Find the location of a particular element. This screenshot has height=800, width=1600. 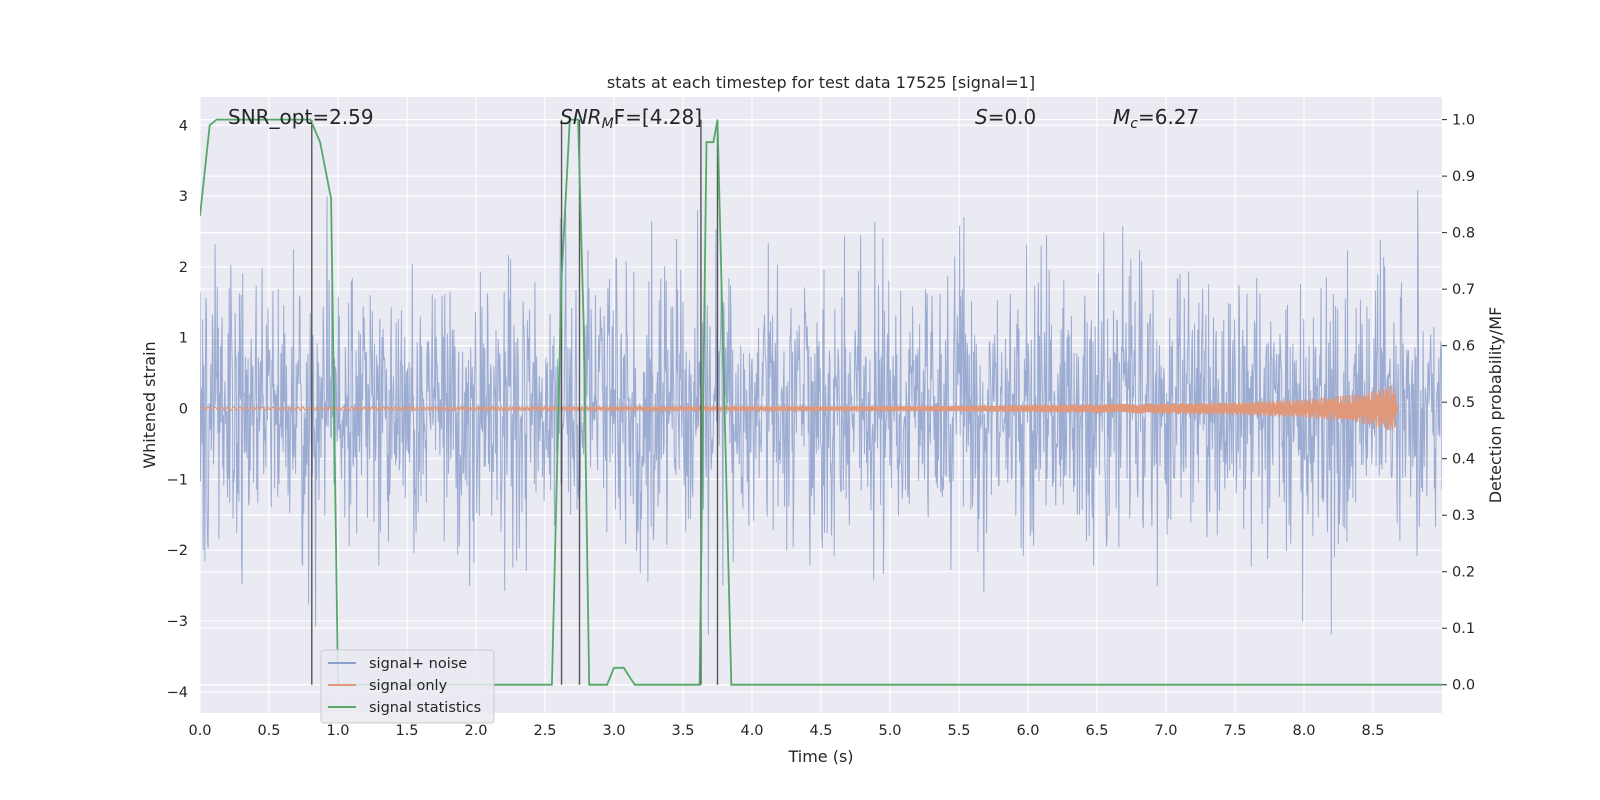

x-tick-label: 5.5 is located at coordinates (958, 731).